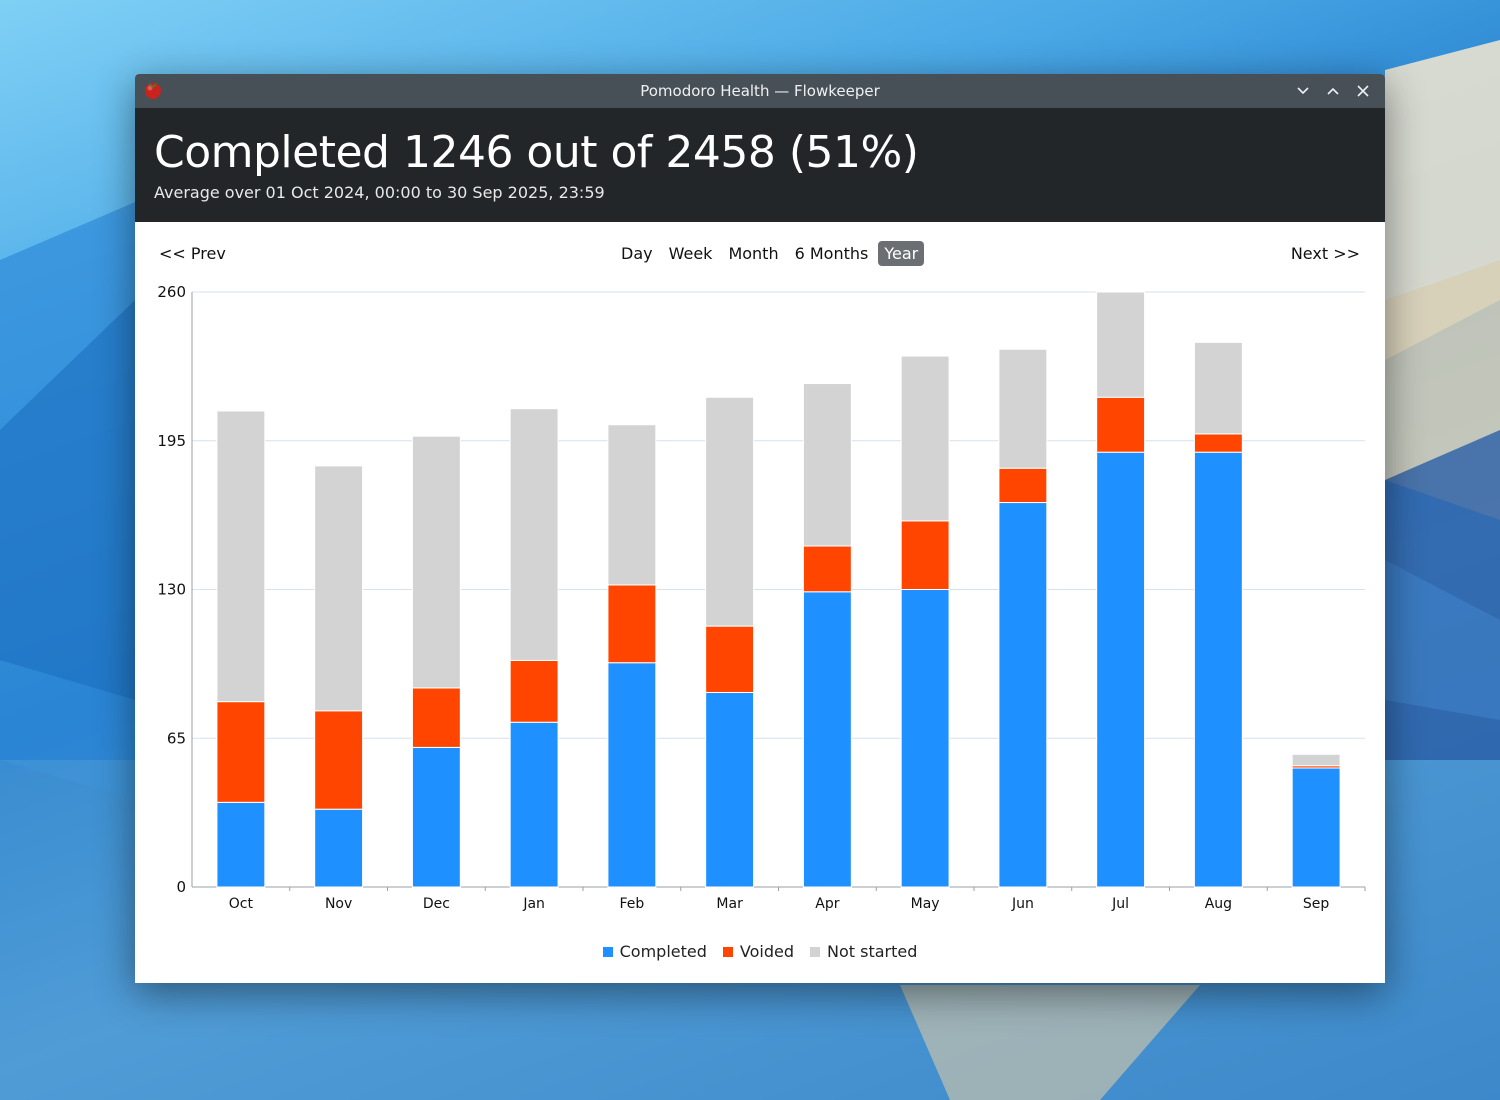  I want to click on y-tick-label: 260, so click(171, 292).